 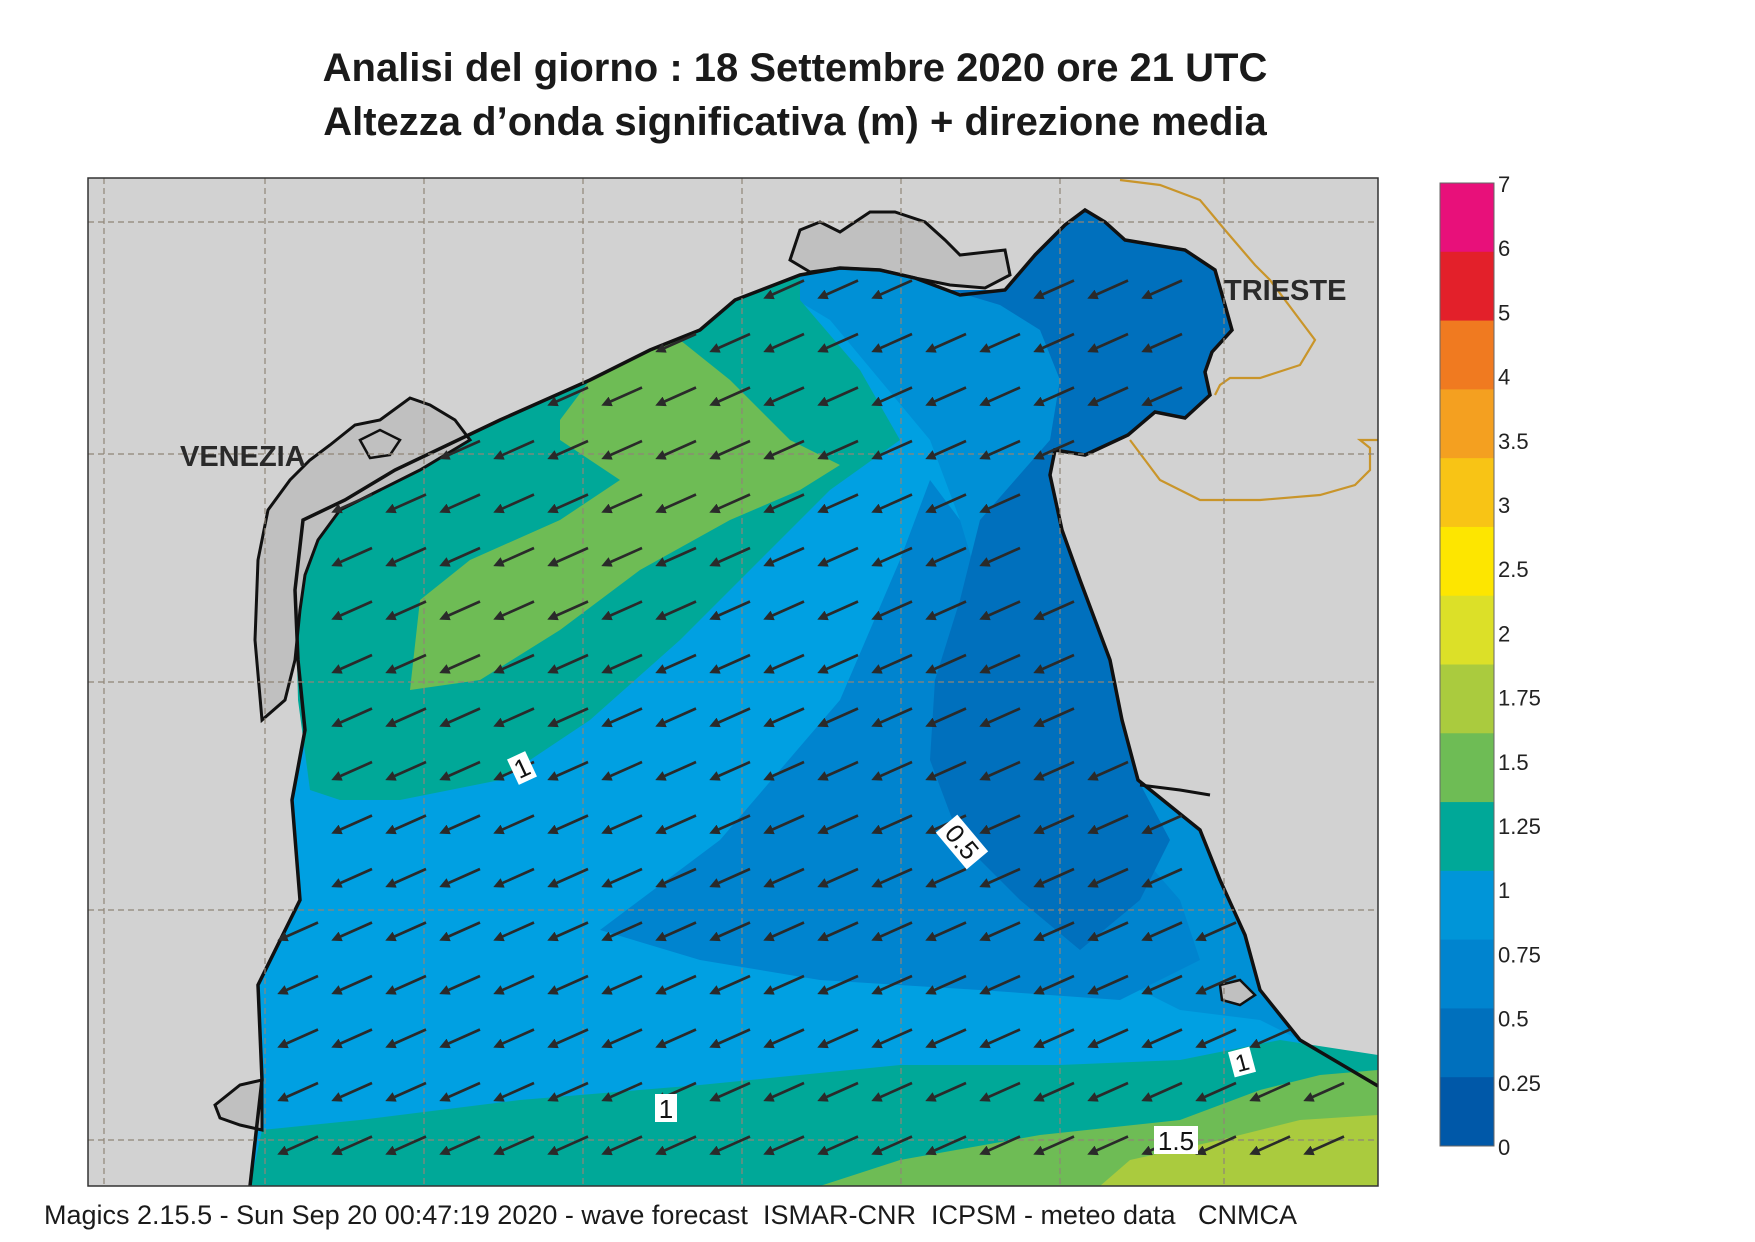 What do you see at coordinates (1519, 1083) in the screenshot?
I see `legend-tick-label: 0.25` at bounding box center [1519, 1083].